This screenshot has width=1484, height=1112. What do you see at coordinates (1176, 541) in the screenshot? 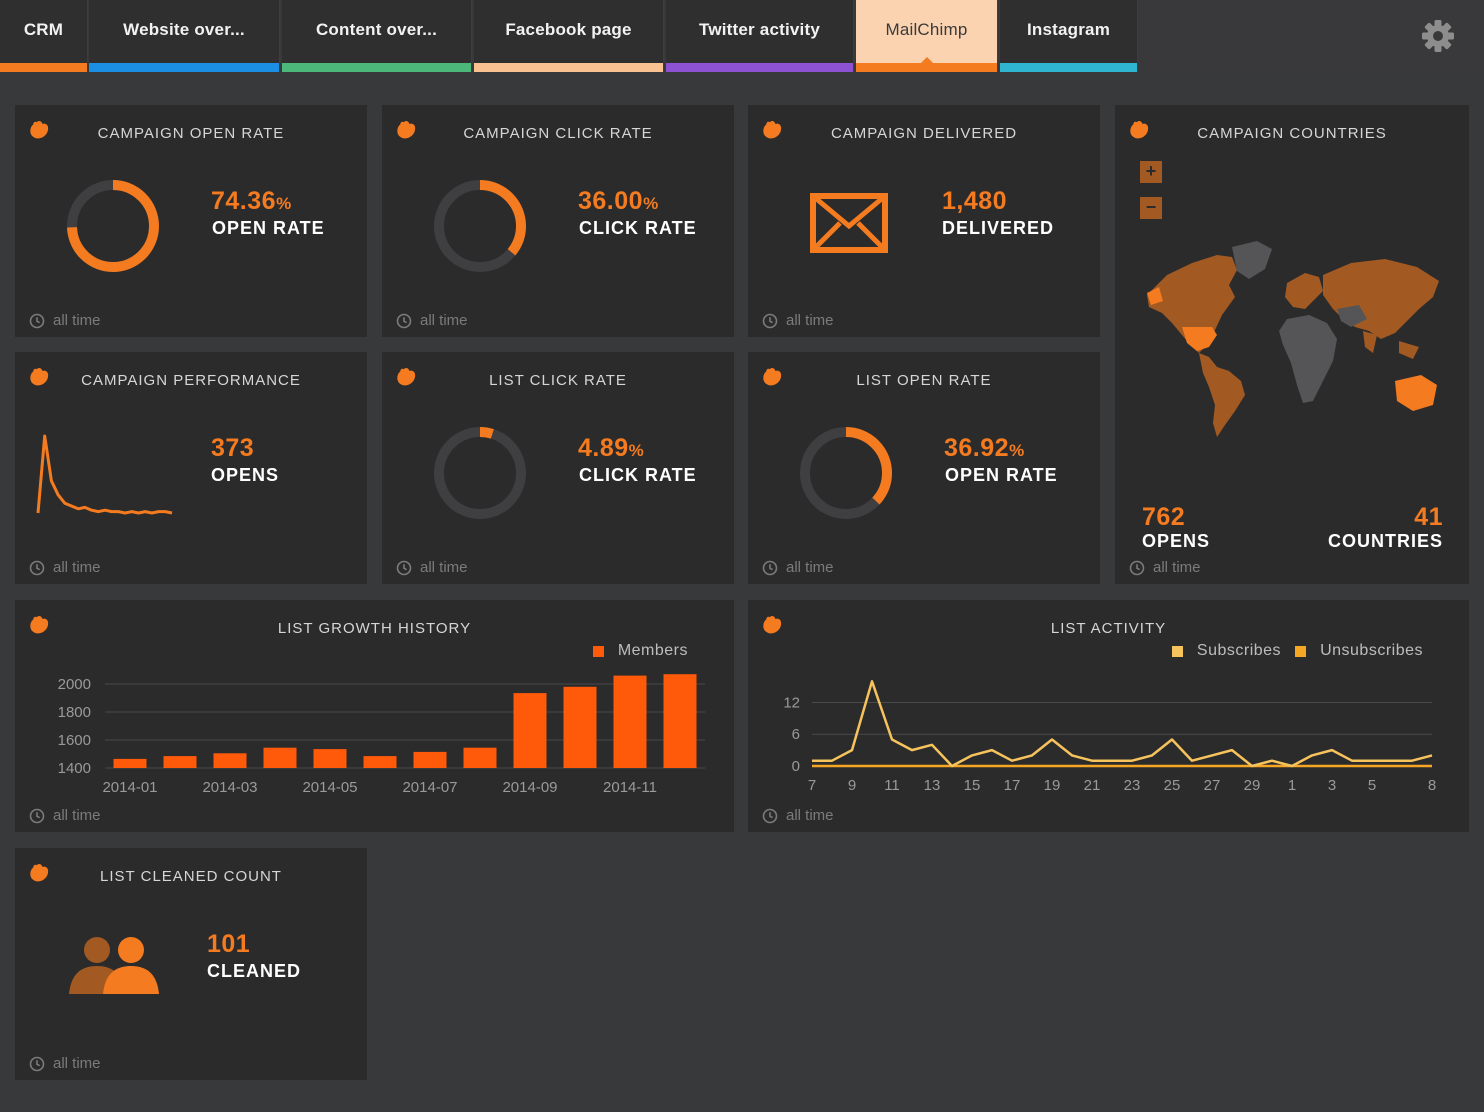
I see `countries-opens-label: OPENS` at bounding box center [1176, 541].